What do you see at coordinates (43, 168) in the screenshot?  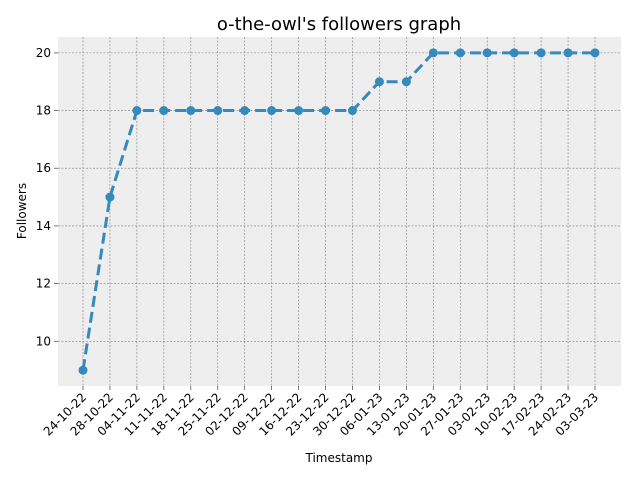 I see `y-tick-label: 16` at bounding box center [43, 168].